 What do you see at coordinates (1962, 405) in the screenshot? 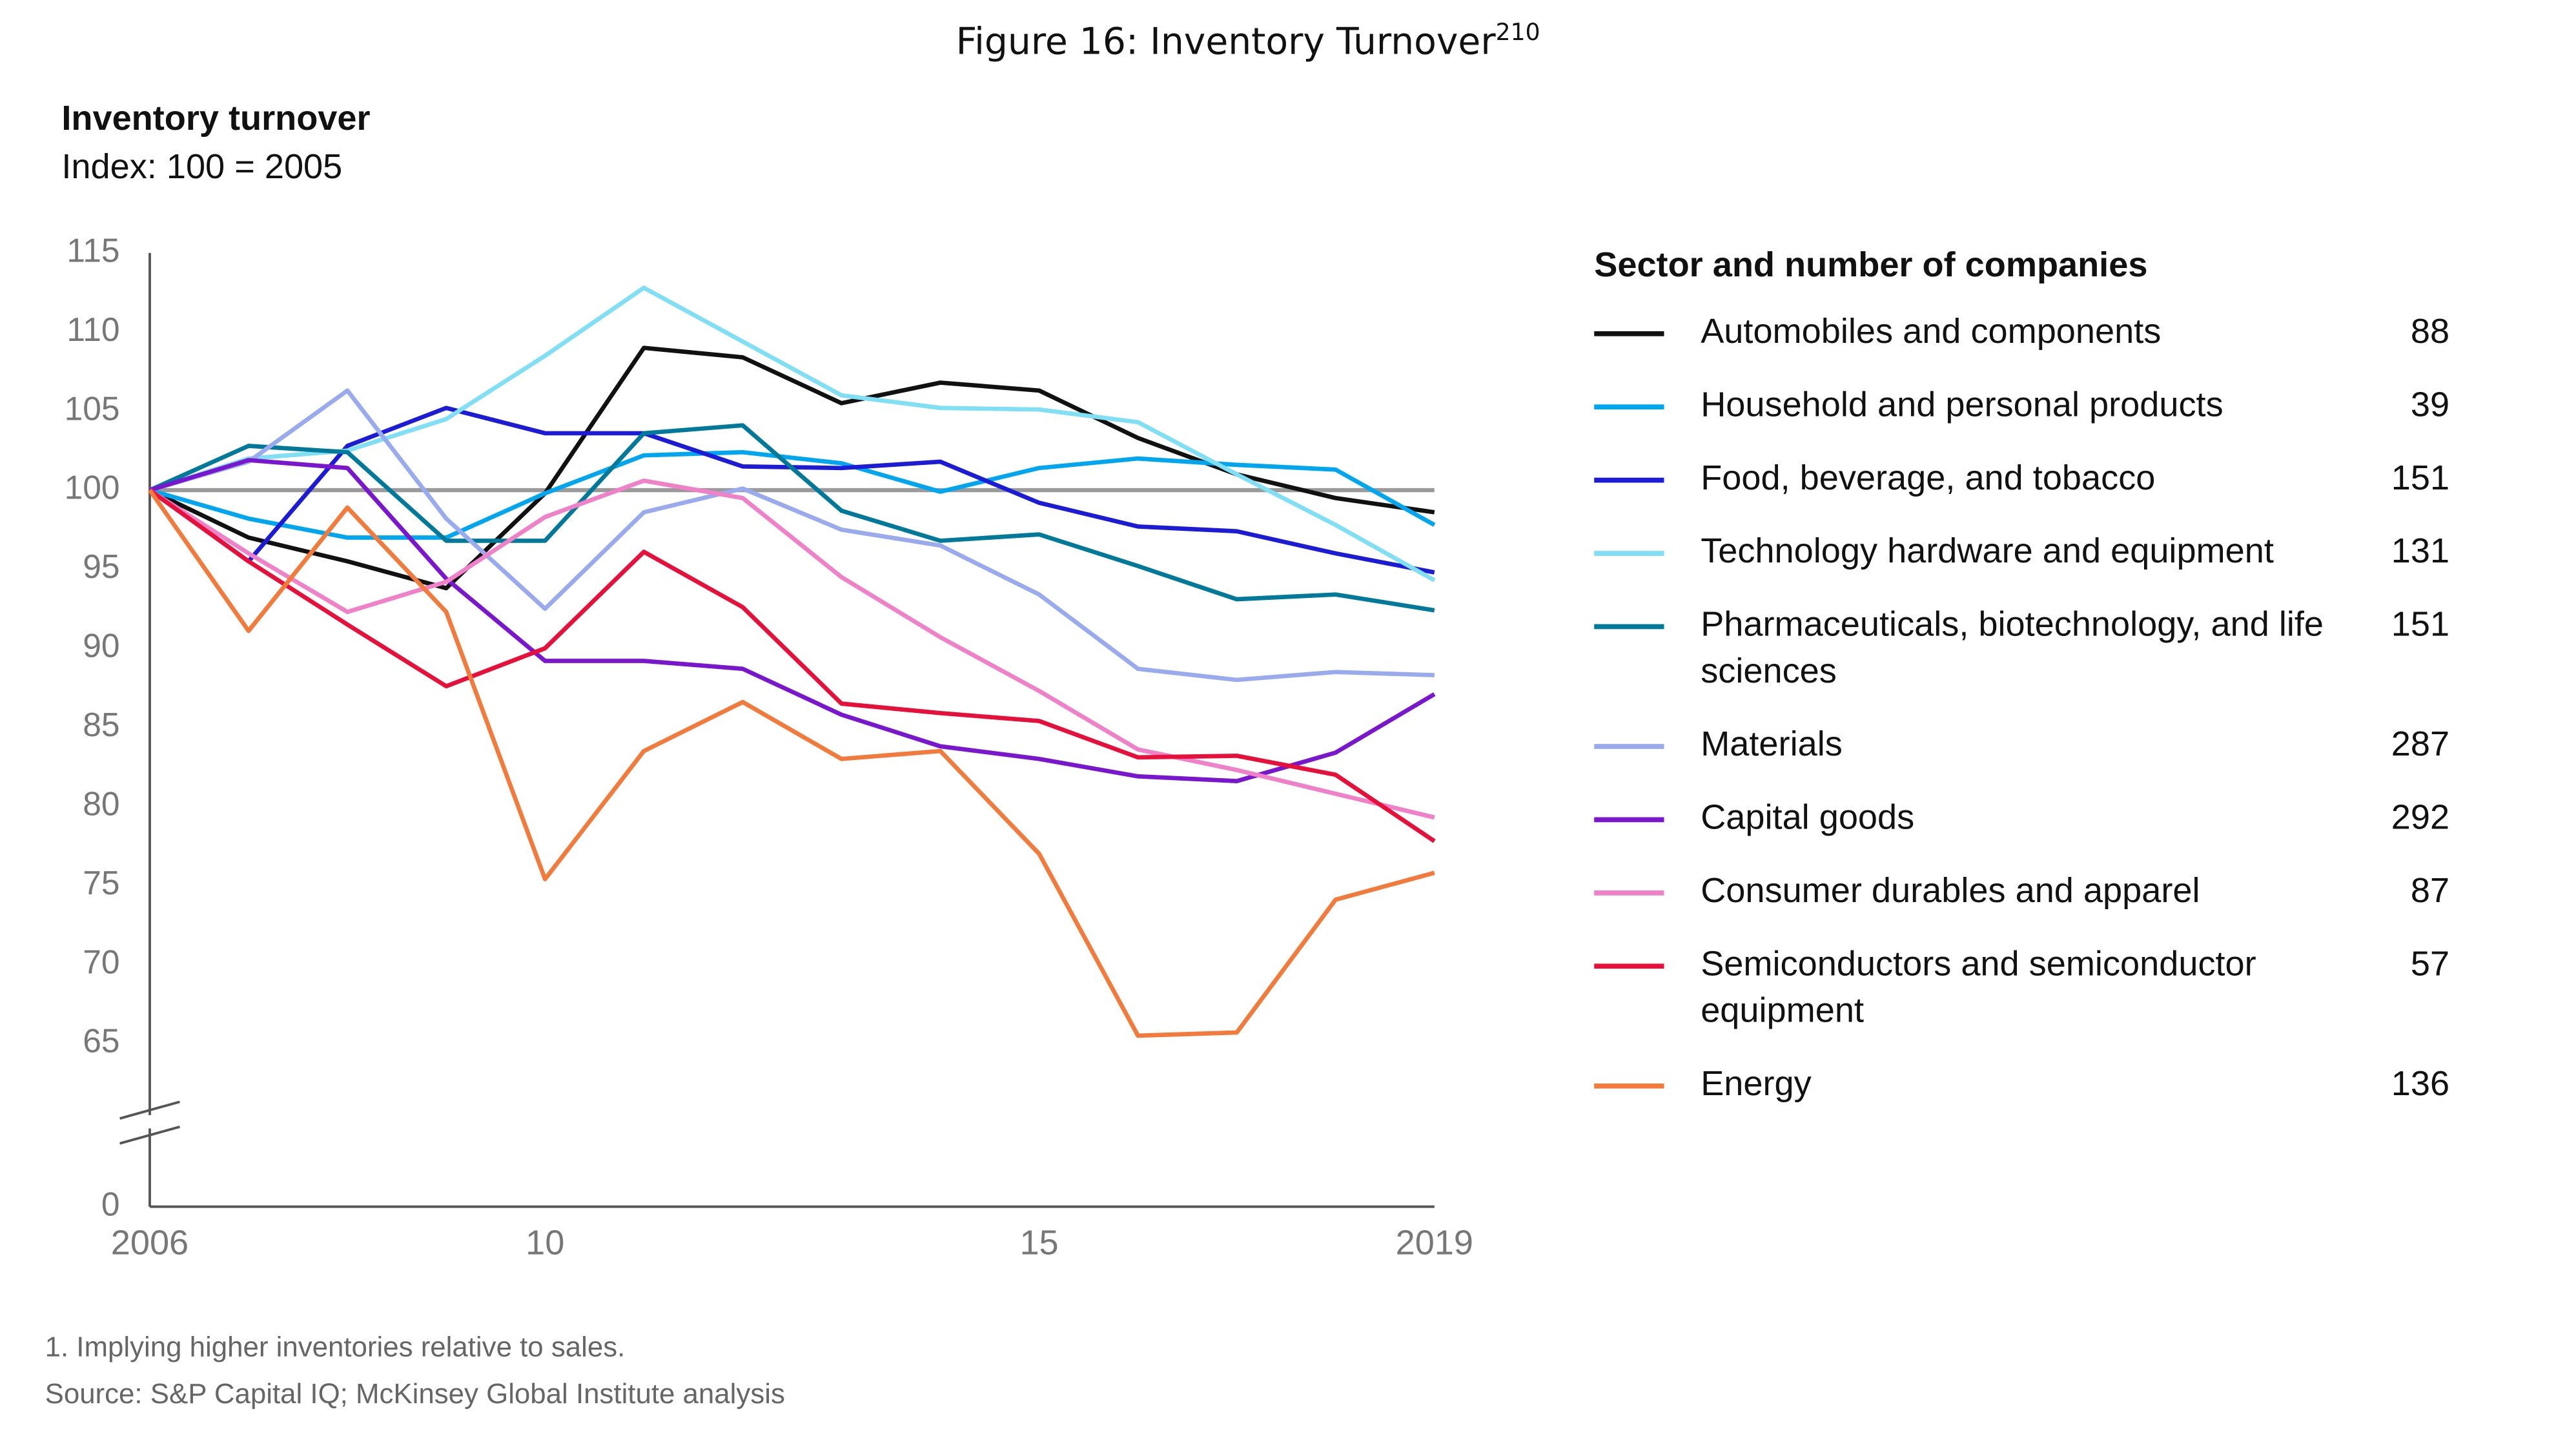
I see `legend-label: Household and personal products` at bounding box center [1962, 405].